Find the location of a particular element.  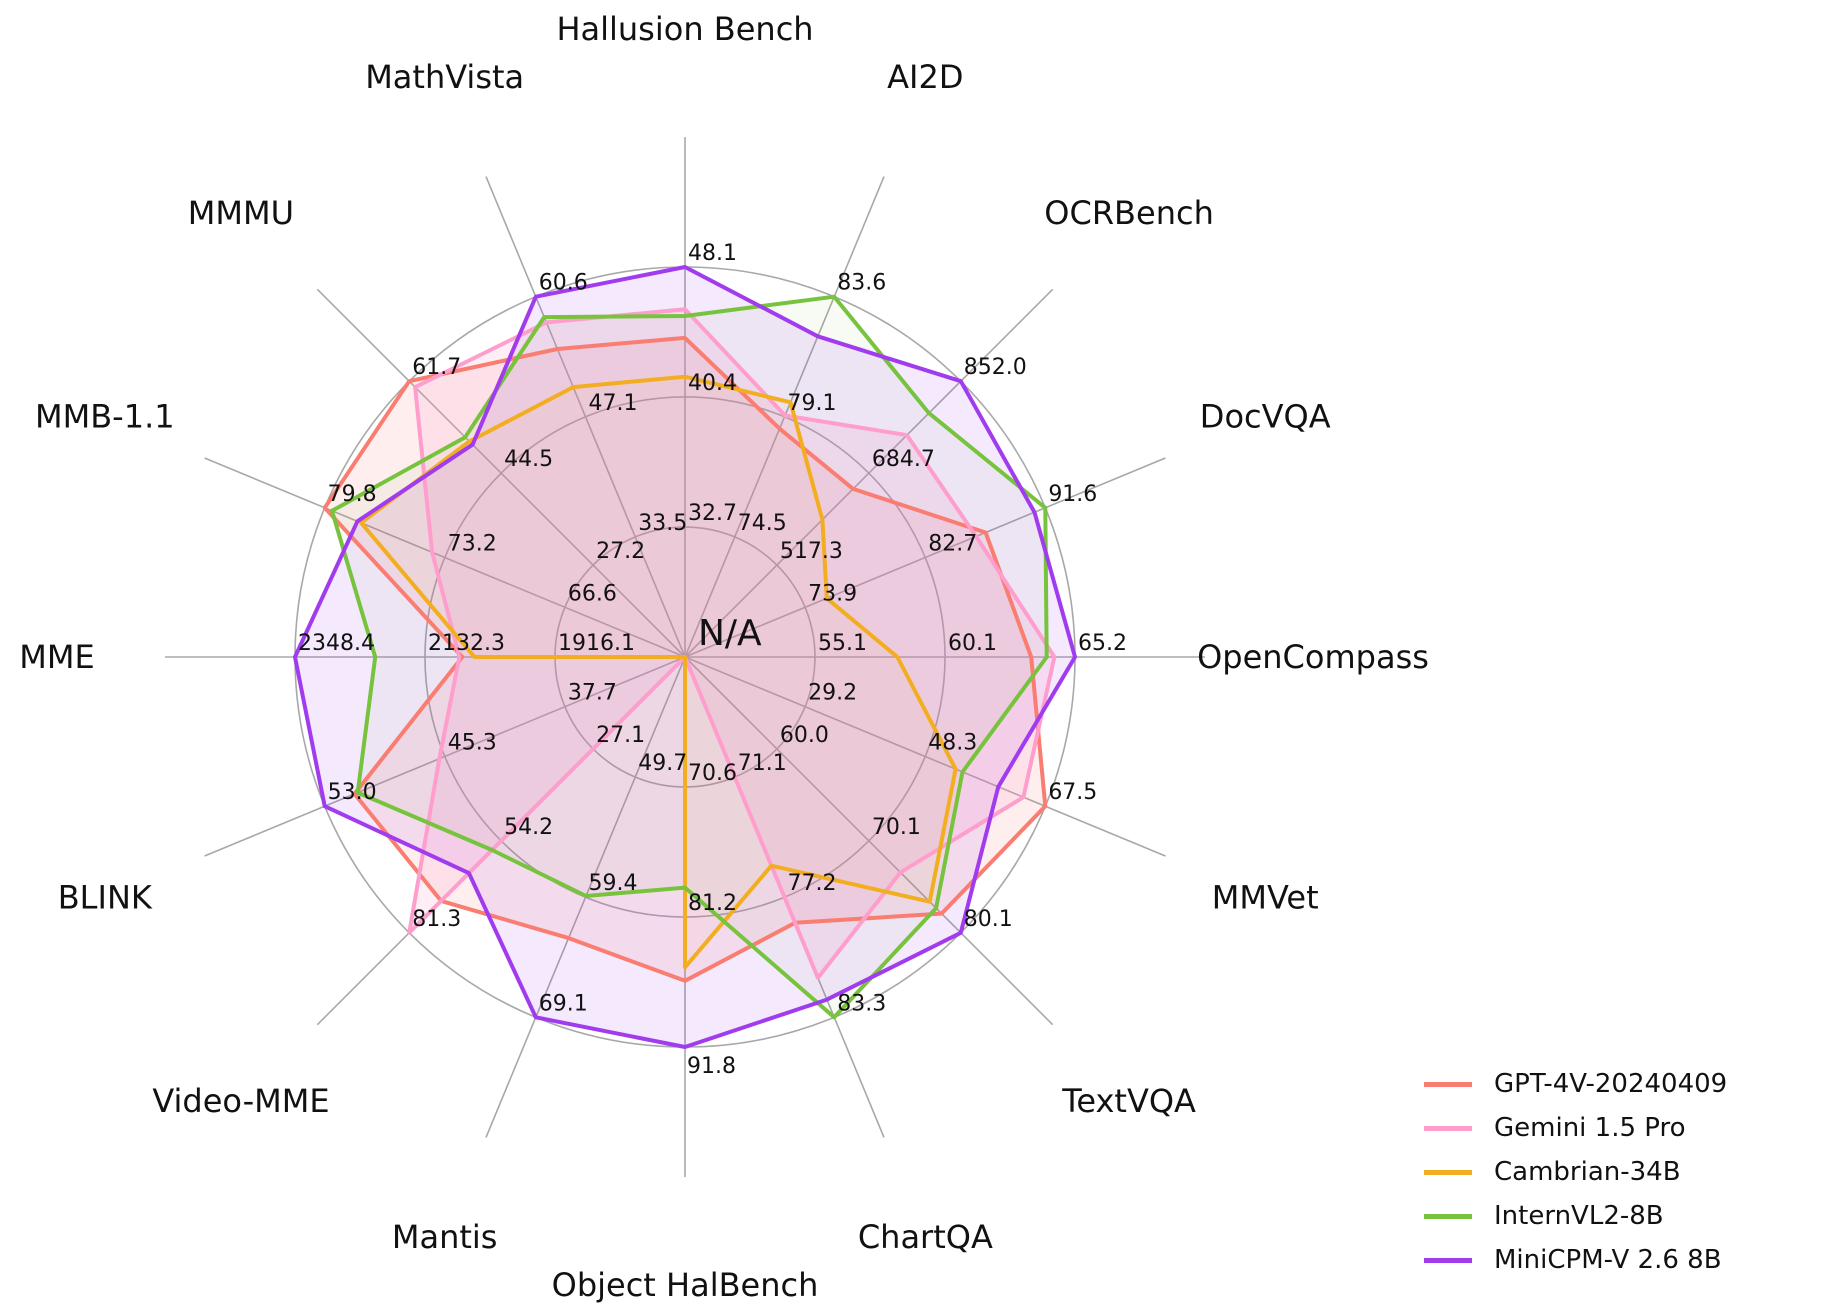

series-line-Cambrian-34B is located at coordinates (658, 672).